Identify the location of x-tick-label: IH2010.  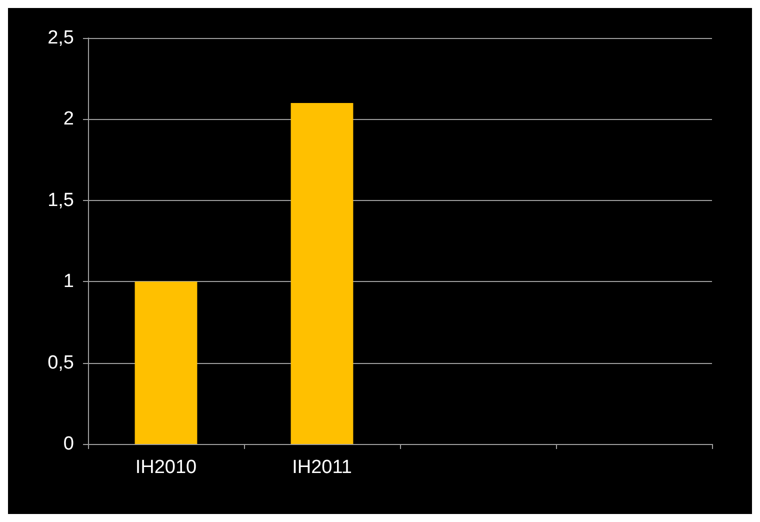
(166, 467).